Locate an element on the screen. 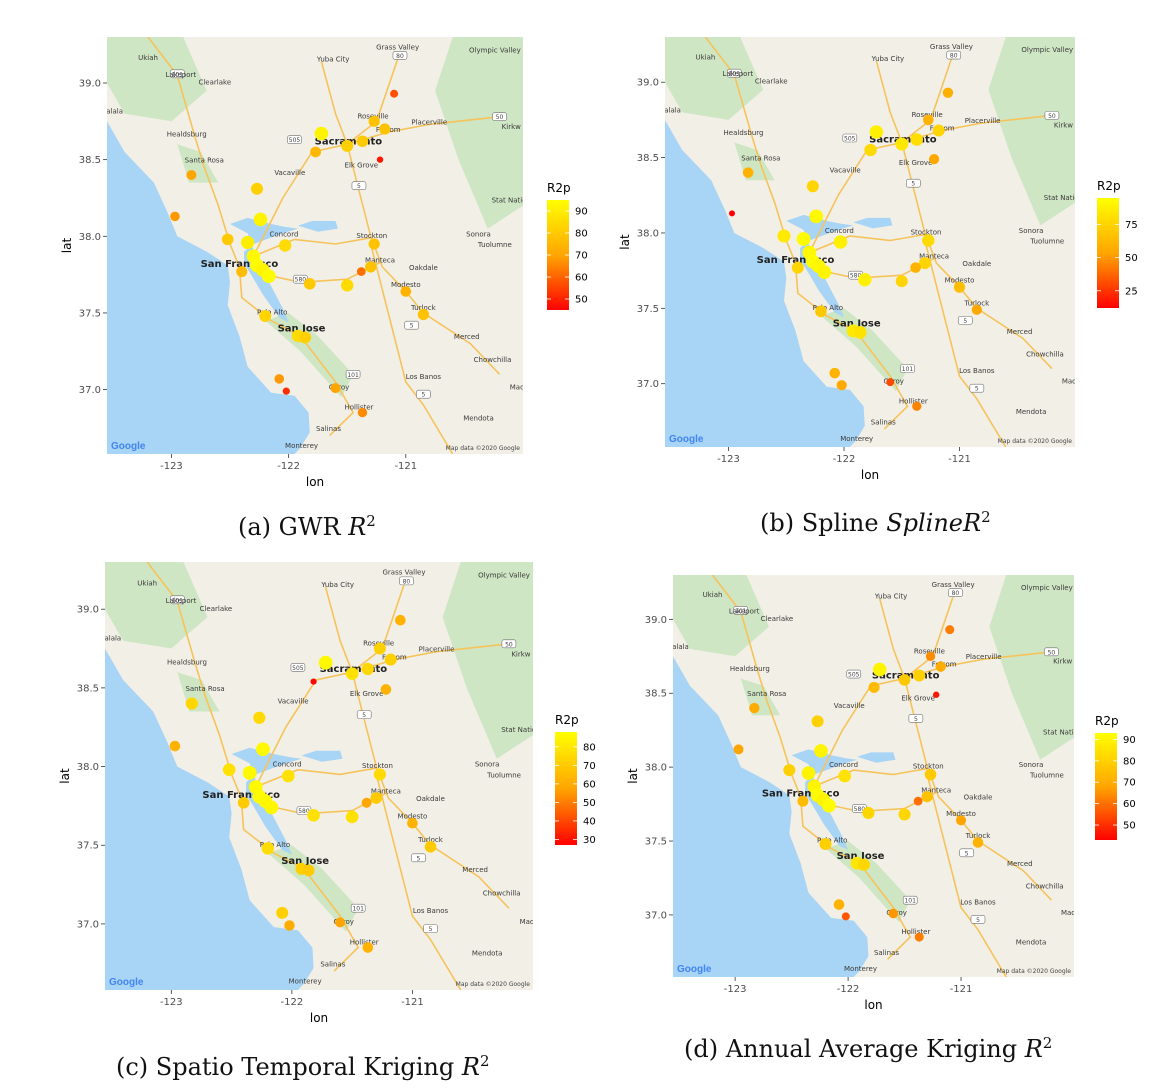  legend-tick-label: 30 is located at coordinates (589, 840).